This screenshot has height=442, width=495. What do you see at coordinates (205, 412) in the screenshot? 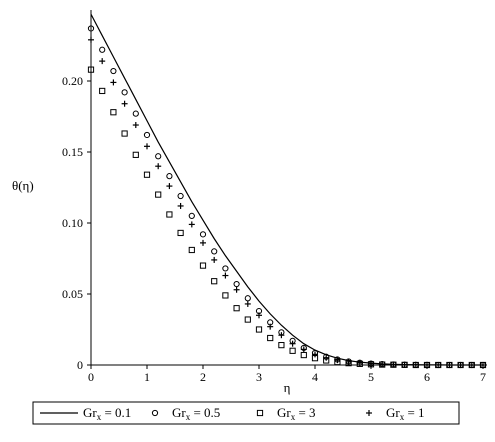
I see `legend-label-value: = 0.5` at bounding box center [205, 412].